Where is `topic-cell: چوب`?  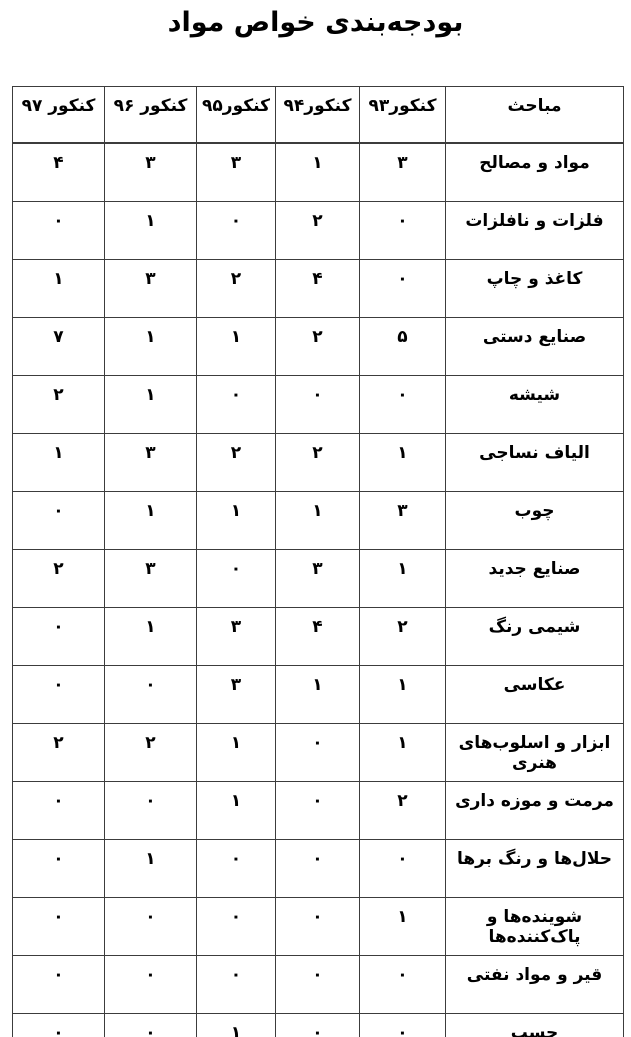
topic-cell: چوب is located at coordinates (534, 521).